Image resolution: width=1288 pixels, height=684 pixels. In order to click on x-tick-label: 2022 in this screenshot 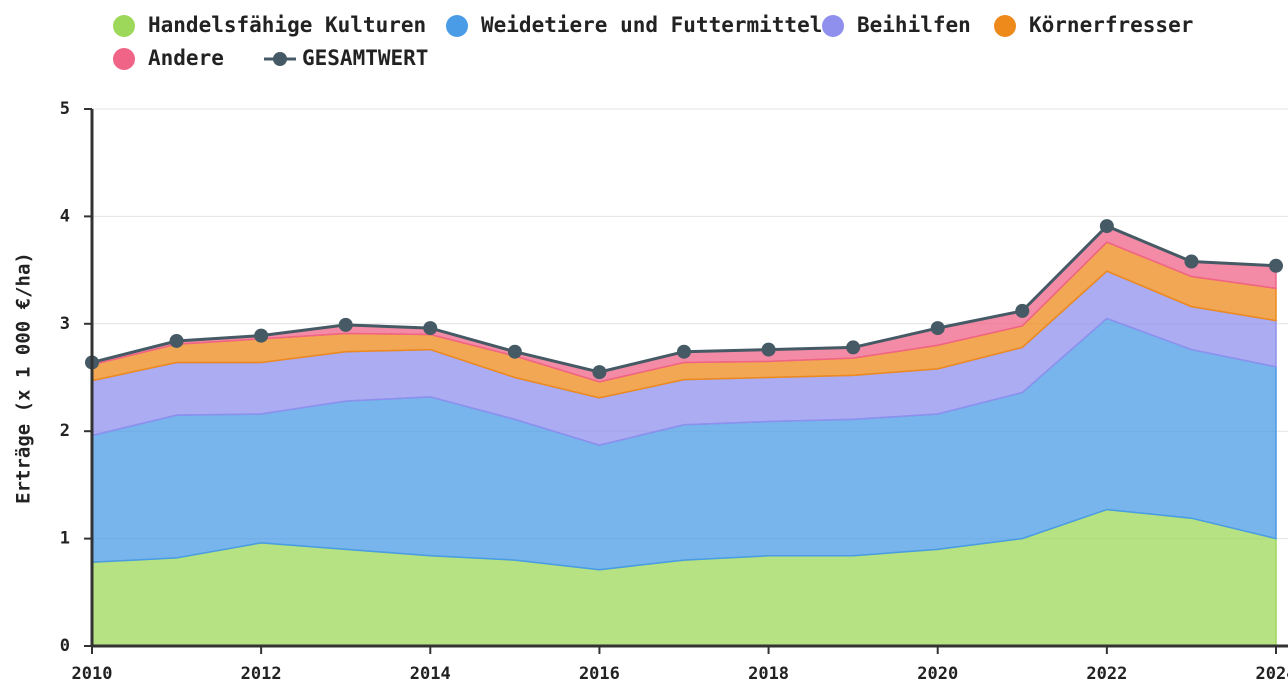, I will do `click(1106, 674)`.